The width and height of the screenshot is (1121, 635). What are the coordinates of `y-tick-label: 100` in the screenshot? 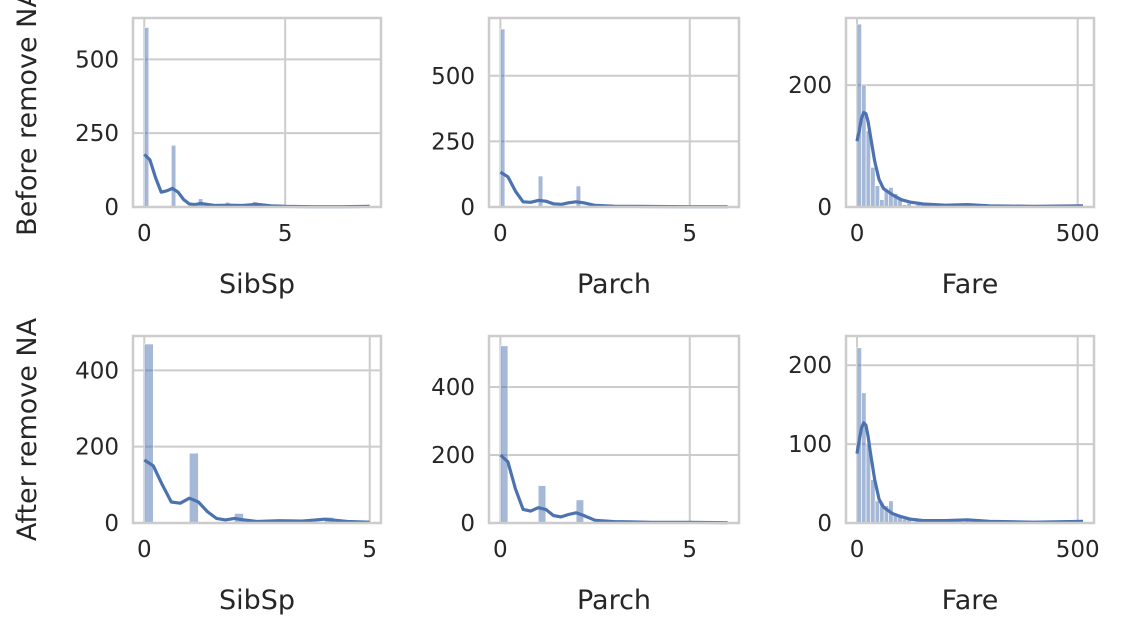 It's located at (810, 445).